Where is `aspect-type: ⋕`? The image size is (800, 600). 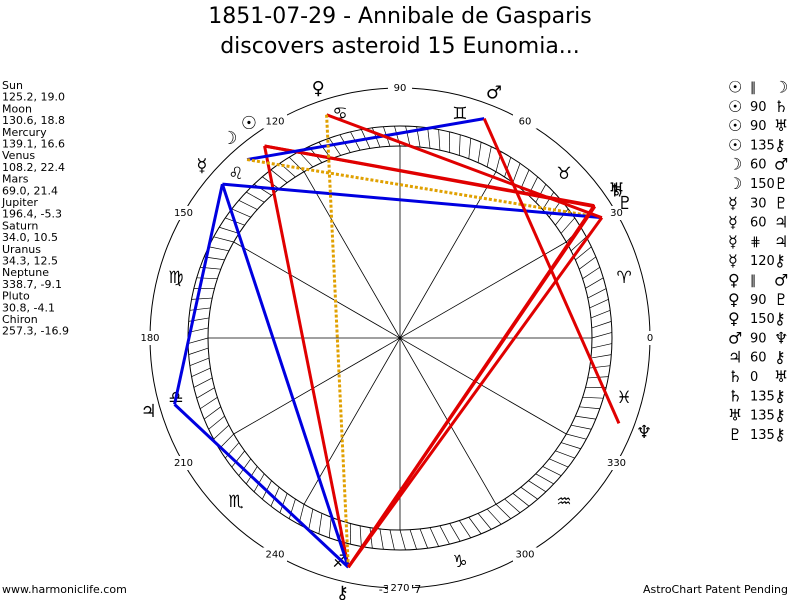 aspect-type: ⋕ is located at coordinates (755, 242).